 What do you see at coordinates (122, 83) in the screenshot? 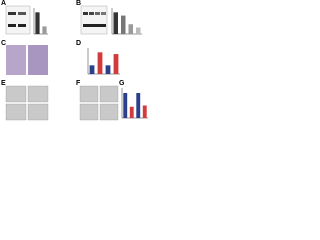
I see `panel-label: G` at bounding box center [122, 83].